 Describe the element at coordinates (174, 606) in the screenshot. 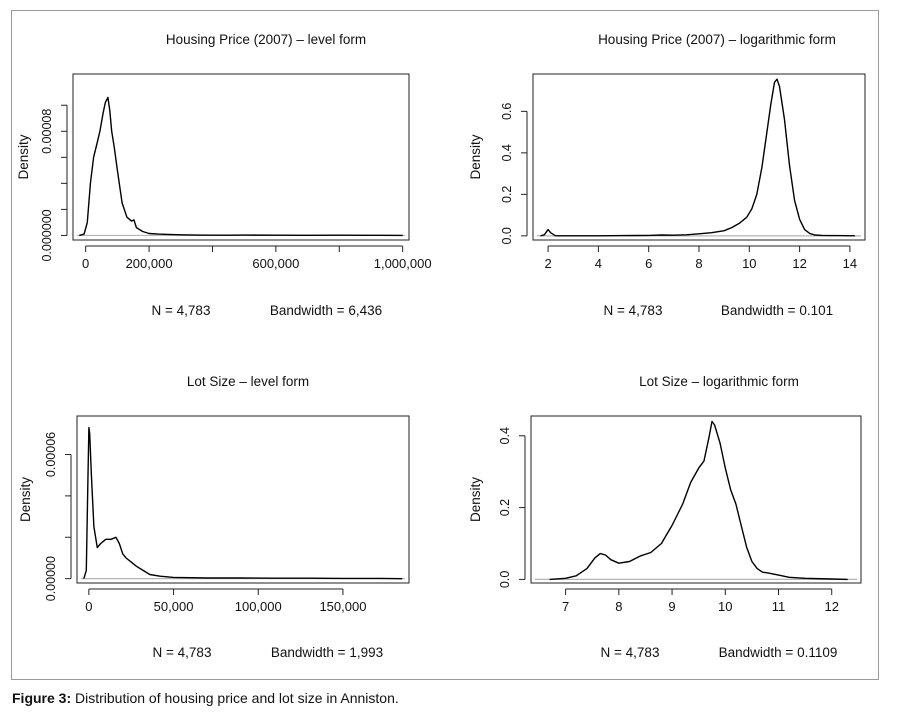

I see `x-tick-label: 50,000` at that location.